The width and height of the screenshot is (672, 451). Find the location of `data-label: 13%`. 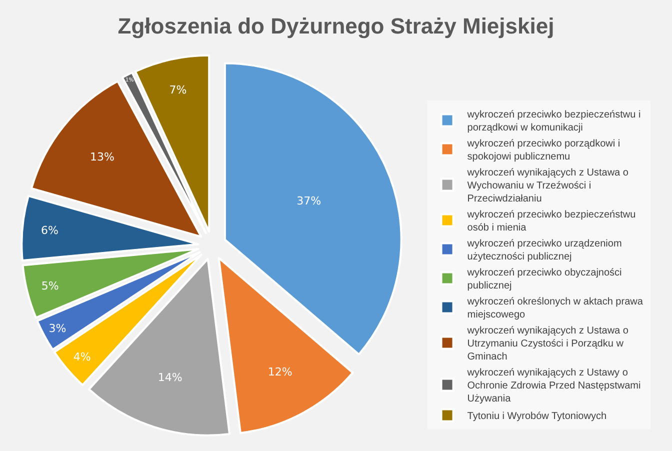

data-label: 13% is located at coordinates (102, 157).